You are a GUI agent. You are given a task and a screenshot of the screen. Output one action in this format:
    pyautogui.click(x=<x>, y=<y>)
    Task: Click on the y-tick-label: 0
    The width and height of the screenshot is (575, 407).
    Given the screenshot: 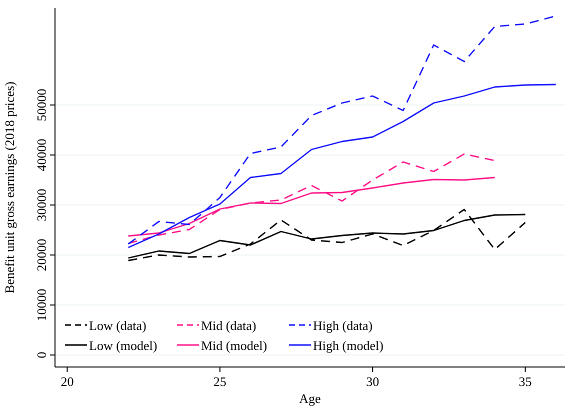 What is the action you would take?
    pyautogui.click(x=41, y=355)
    